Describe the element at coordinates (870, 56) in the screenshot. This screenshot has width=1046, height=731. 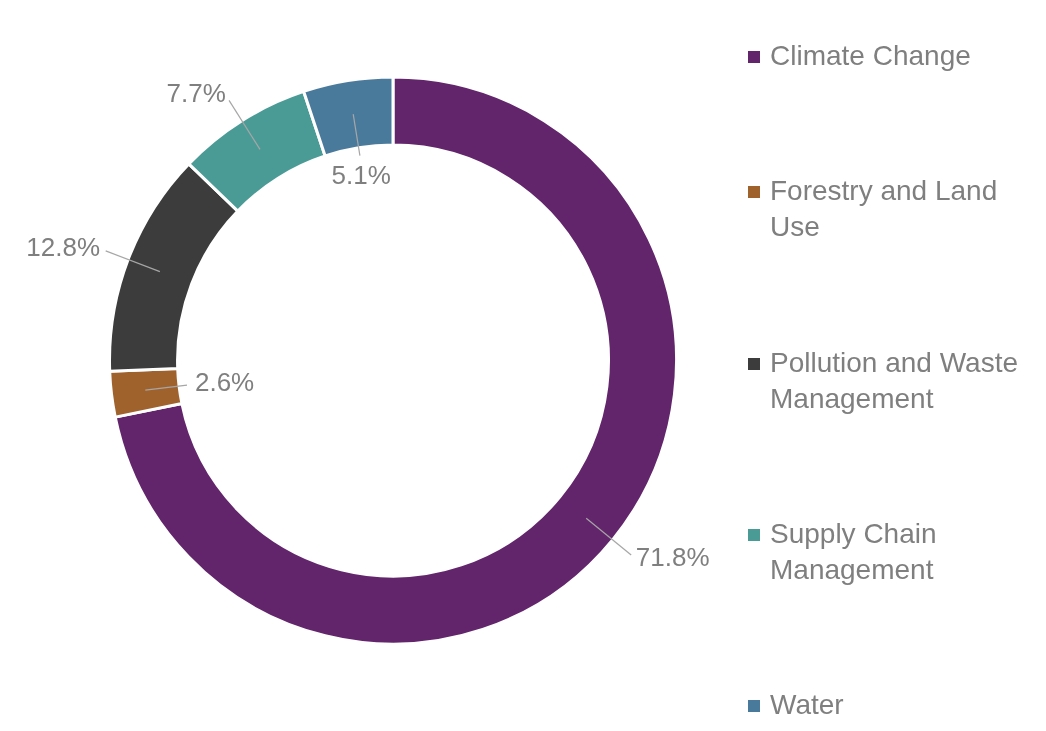
I see `legend-label: Climate Change` at that location.